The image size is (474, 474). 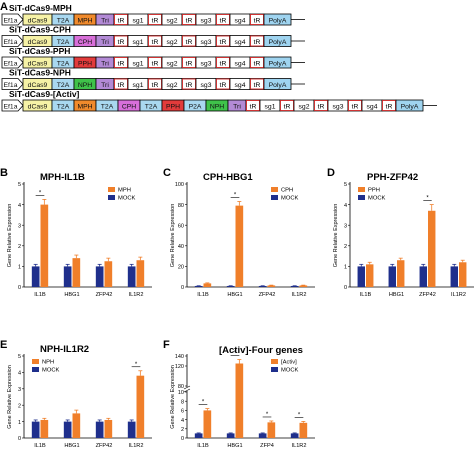 I want to click on chart-title: [Activ]-Four genes, so click(x=261, y=350).